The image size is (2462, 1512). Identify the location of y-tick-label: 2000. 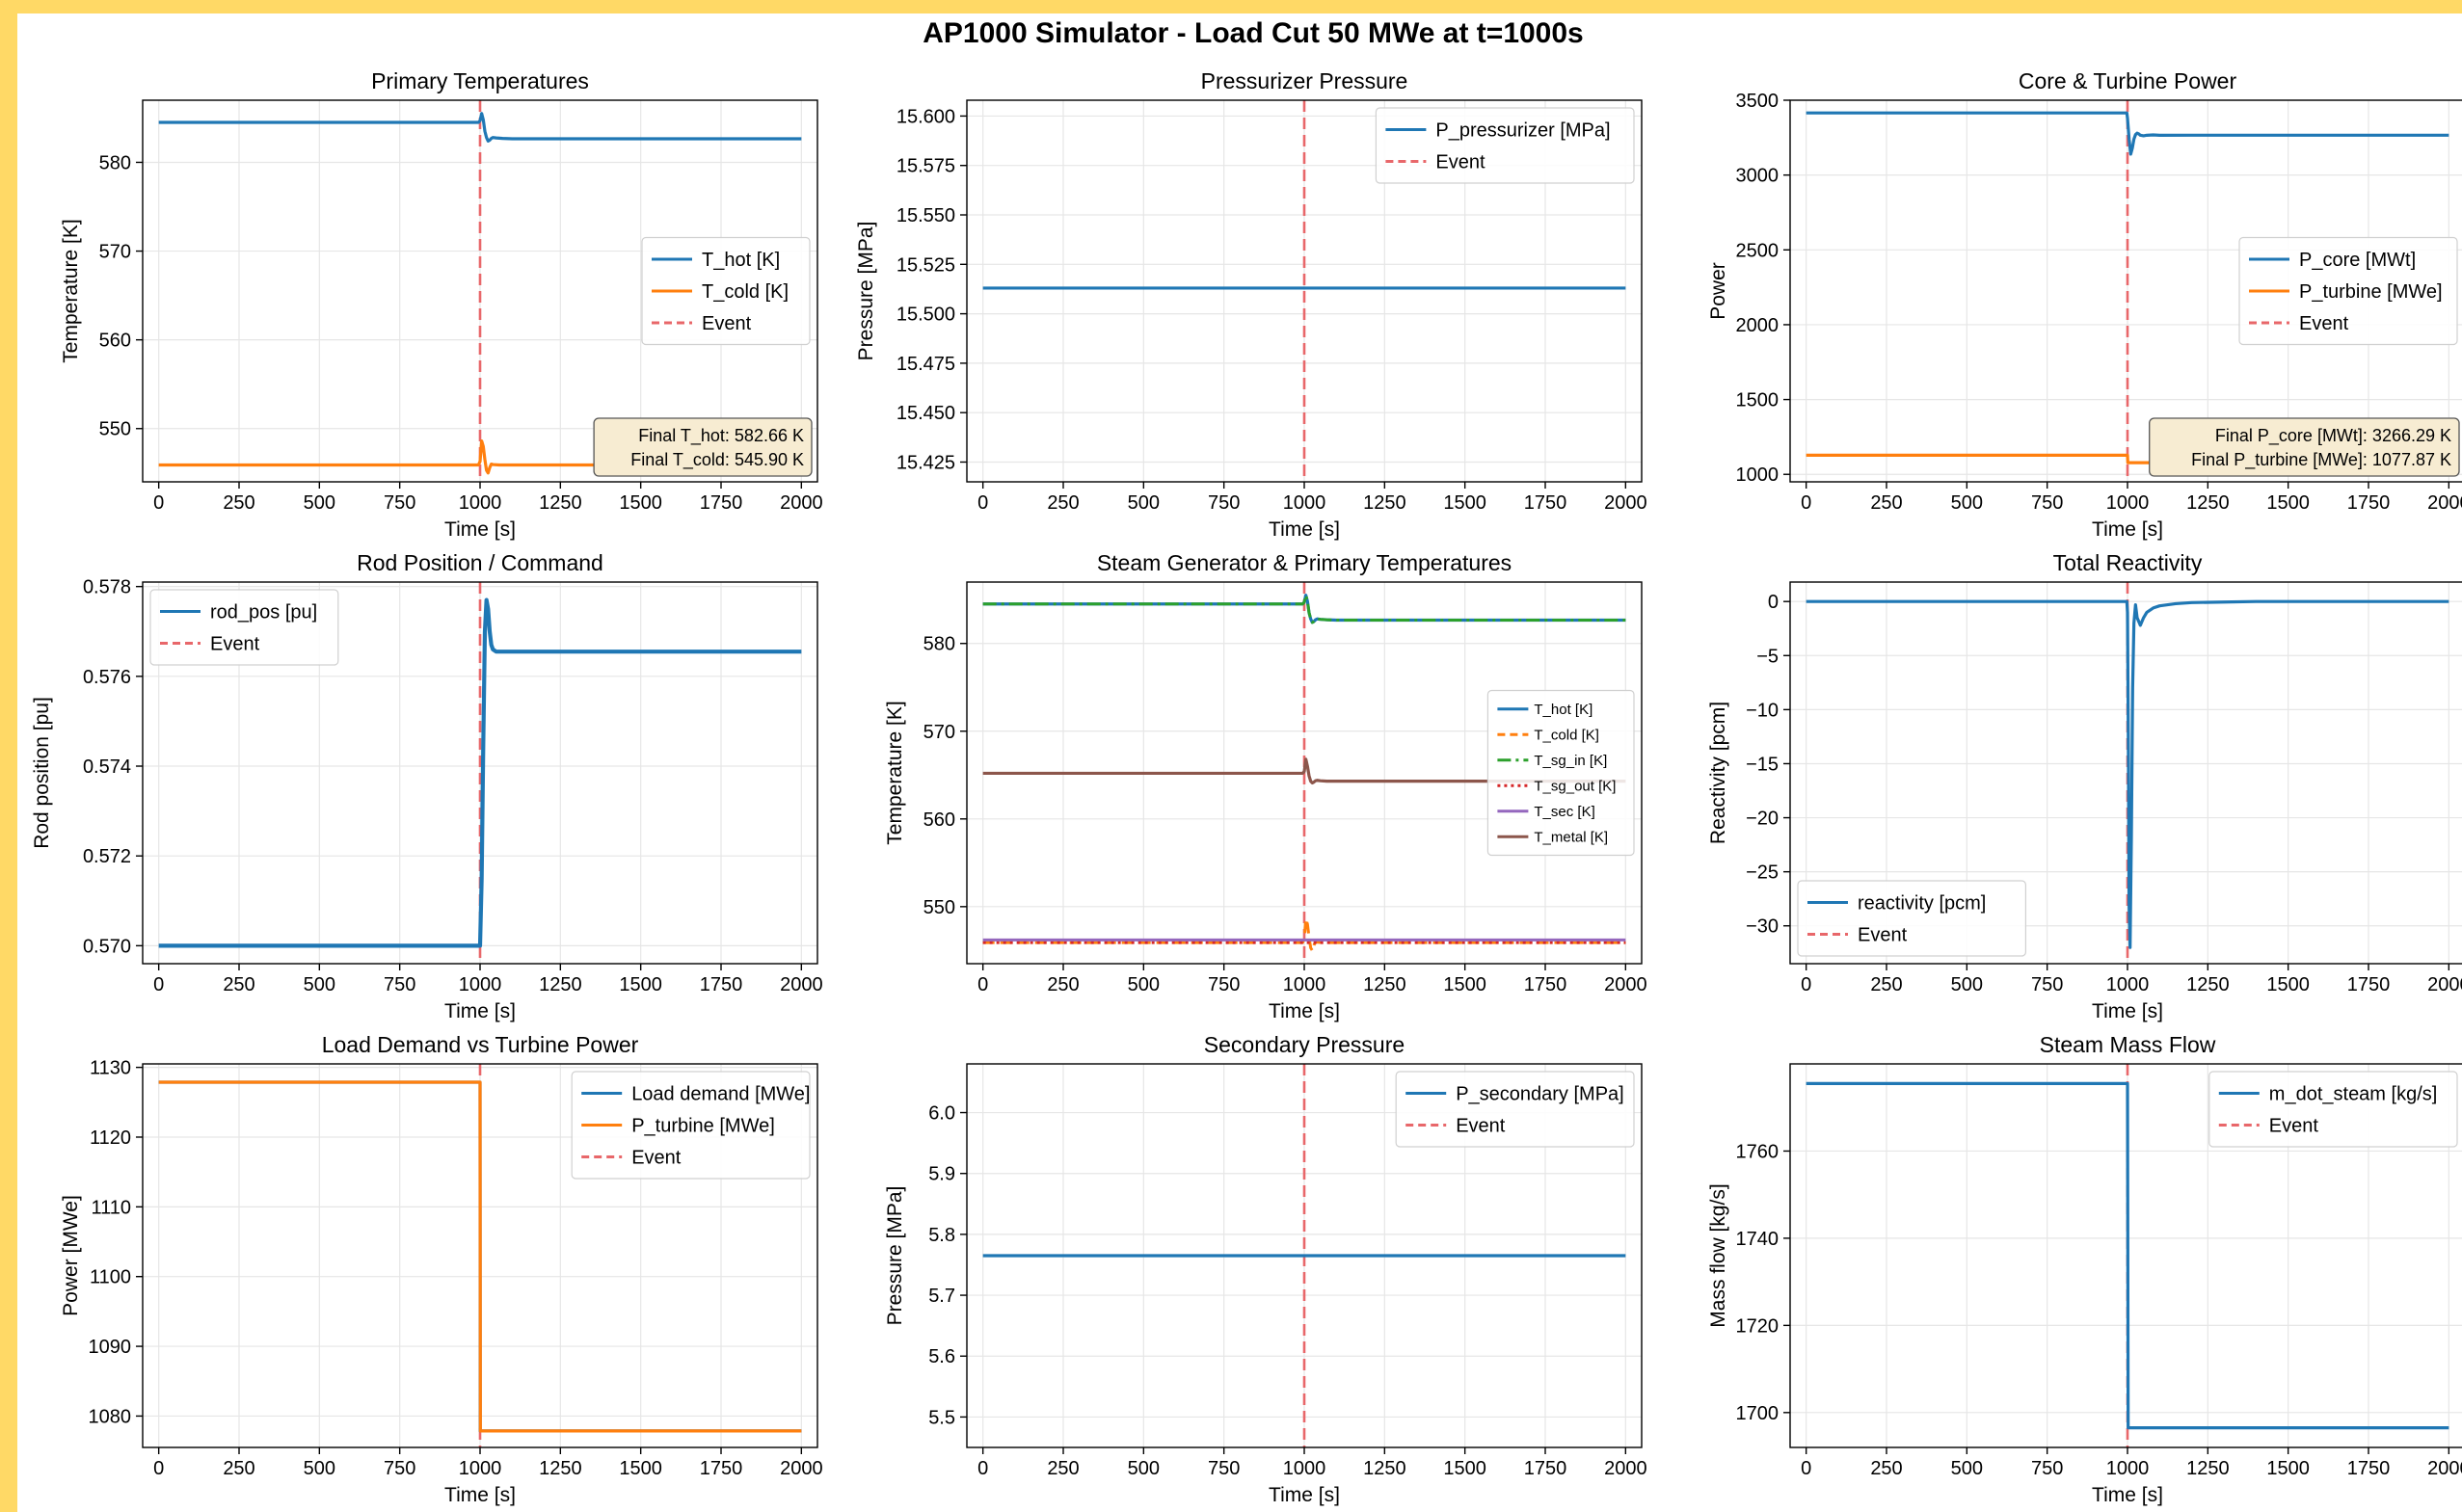
(1758, 326).